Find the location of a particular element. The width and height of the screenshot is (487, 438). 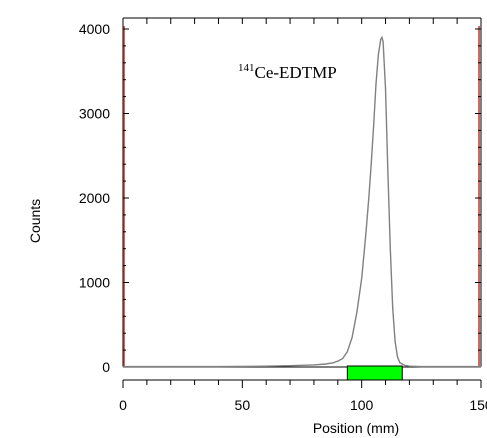

y-tick-label: 0 is located at coordinates (106, 367).